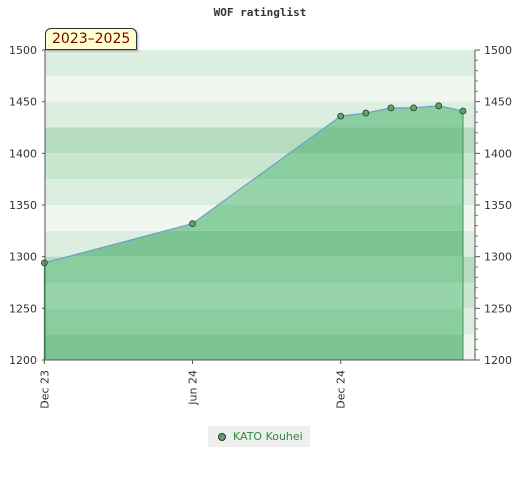 The height and width of the screenshot is (480, 520). Describe the element at coordinates (222, 436) in the screenshot. I see `legend-marker-icon` at that location.